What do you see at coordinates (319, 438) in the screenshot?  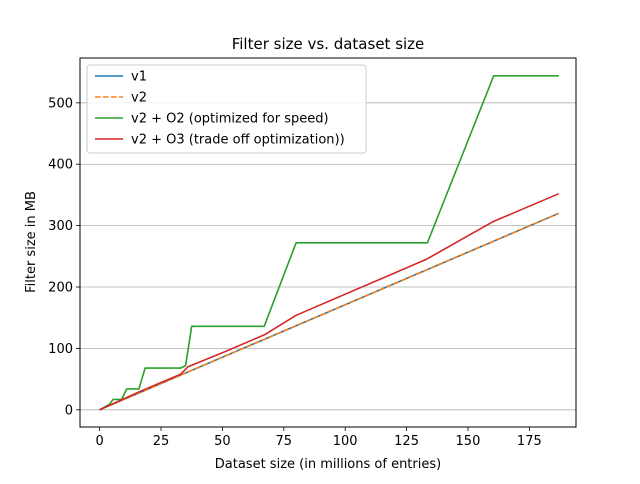 I see `x-axis-ticks: 0 25 50 75 100 125 150 175` at bounding box center [319, 438].